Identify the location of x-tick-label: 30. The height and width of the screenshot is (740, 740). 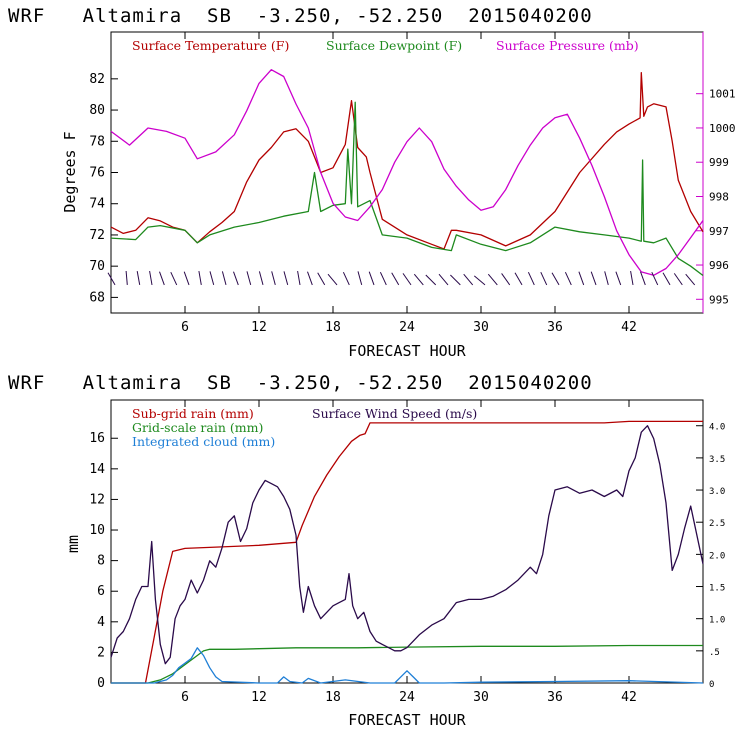
(481, 327).